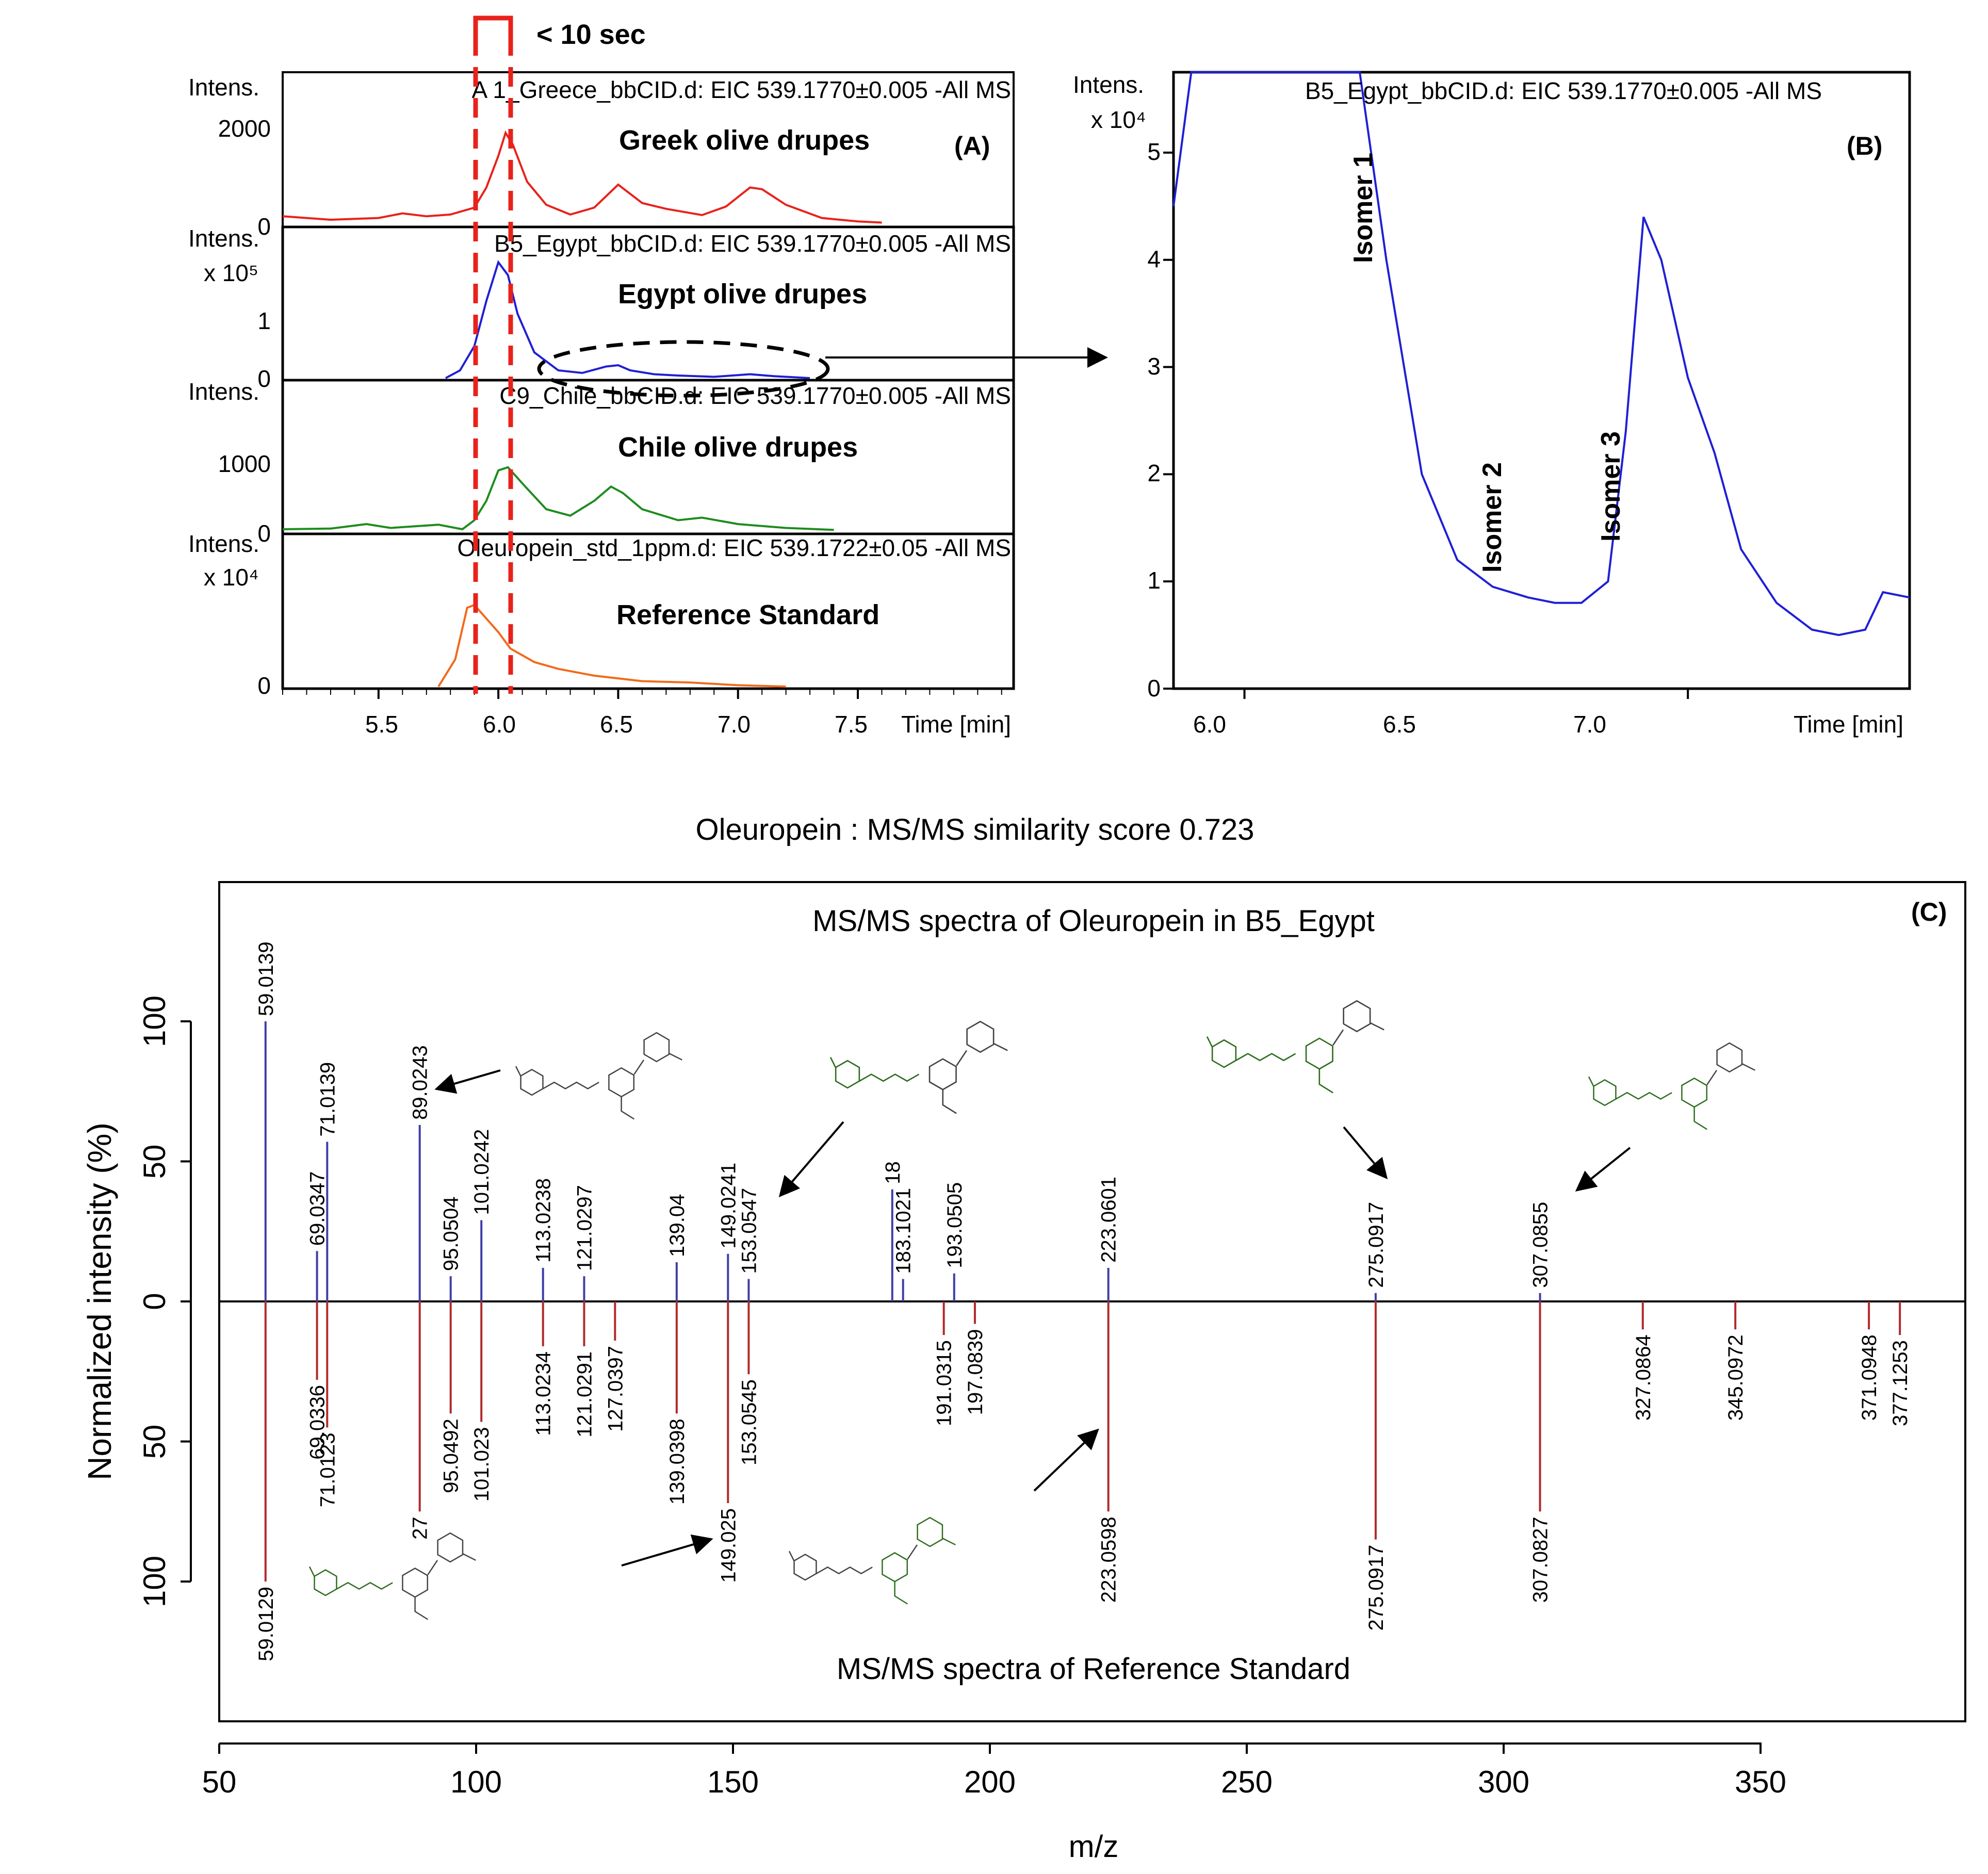 The image size is (1988, 1874). What do you see at coordinates (1611, 486) in the screenshot?
I see `isomer-3-label: Isomer 3` at bounding box center [1611, 486].